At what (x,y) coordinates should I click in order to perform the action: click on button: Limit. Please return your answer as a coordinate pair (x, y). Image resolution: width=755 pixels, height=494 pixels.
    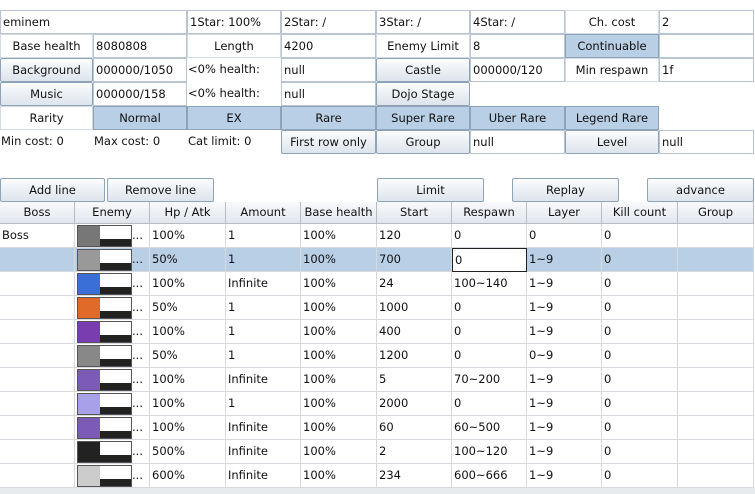
    Looking at the image, I should click on (430, 190).